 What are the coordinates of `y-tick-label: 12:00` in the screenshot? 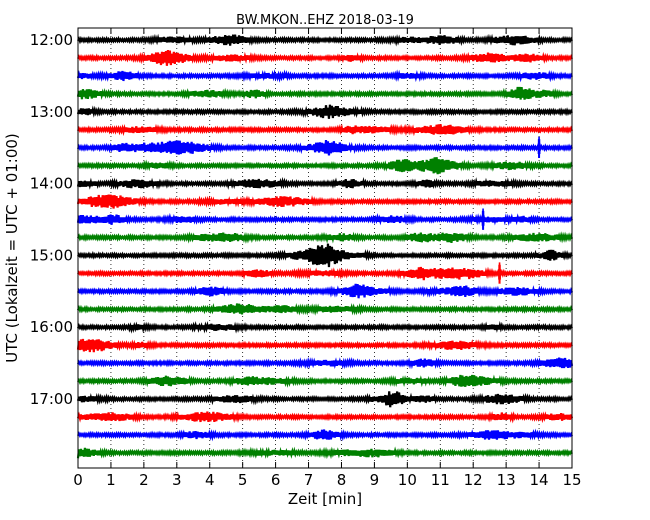 It's located at (51, 40).